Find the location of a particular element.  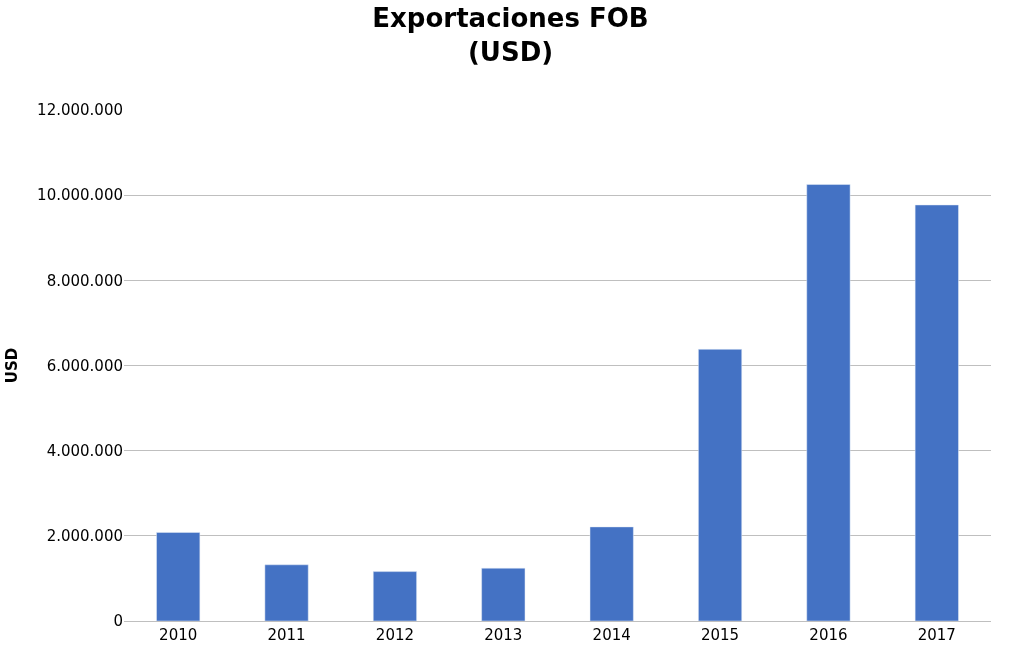

y-tick-label: 10.000.000 is located at coordinates (80, 195).